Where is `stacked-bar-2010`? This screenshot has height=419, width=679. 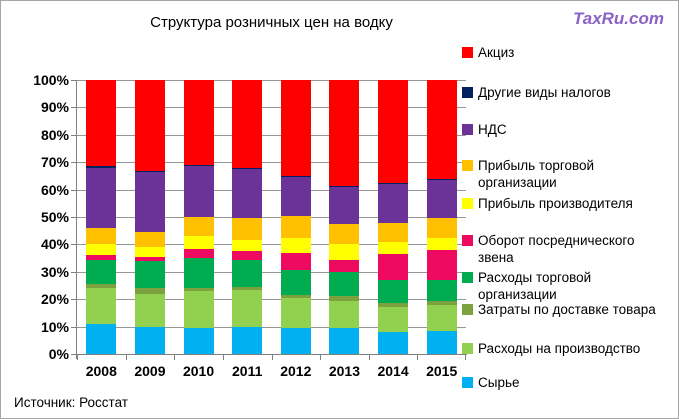
stacked-bar-2010 is located at coordinates (198, 217).